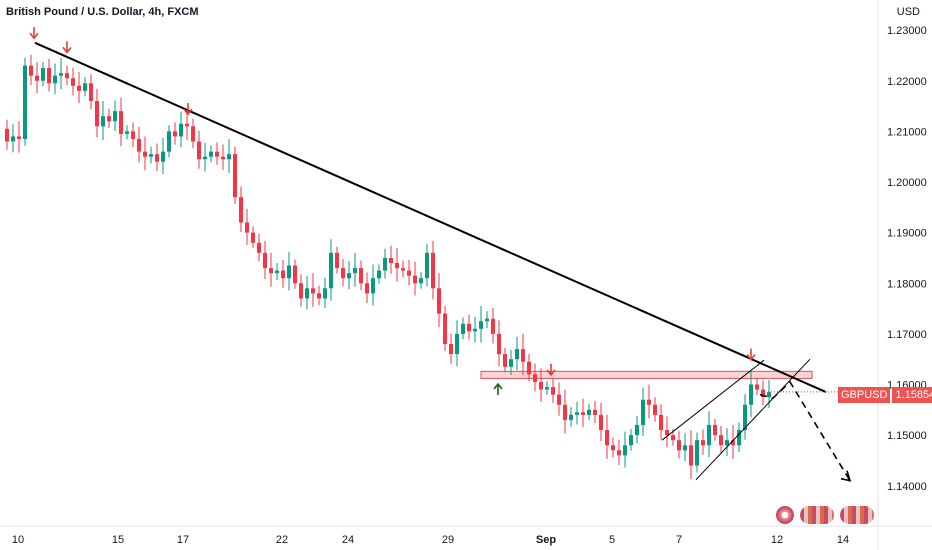 Image resolution: width=932 pixels, height=550 pixels. Describe the element at coordinates (183, 540) in the screenshot. I see `x-tick-label: 17` at that location.